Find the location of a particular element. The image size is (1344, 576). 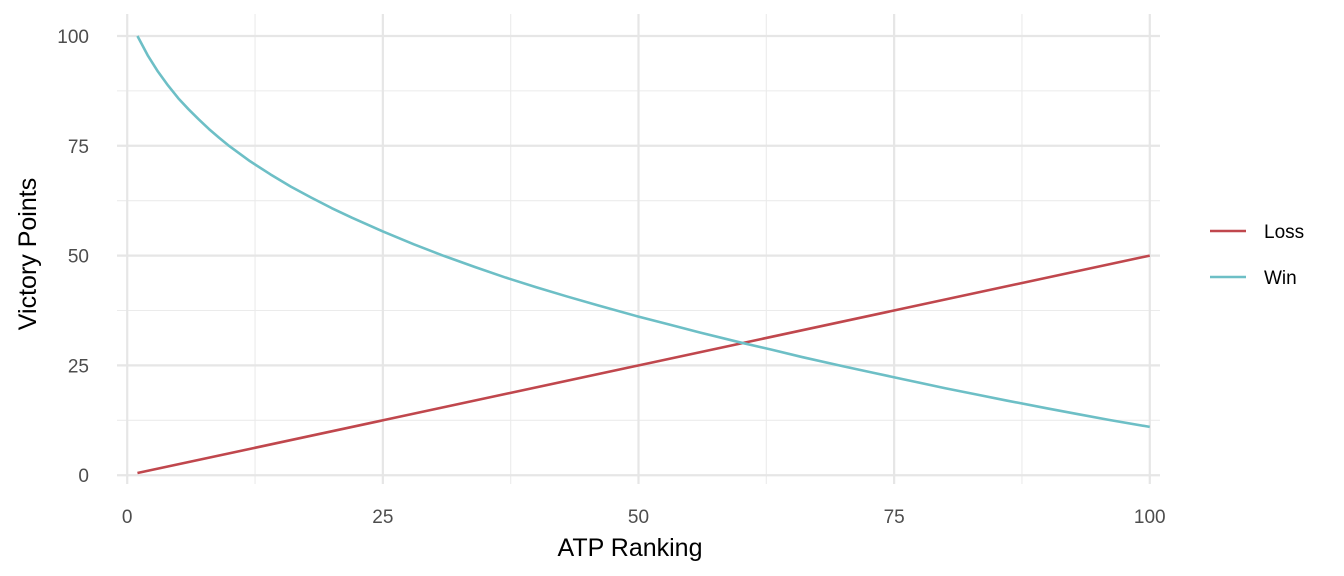

legend: Loss Win is located at coordinates (1257, 255).